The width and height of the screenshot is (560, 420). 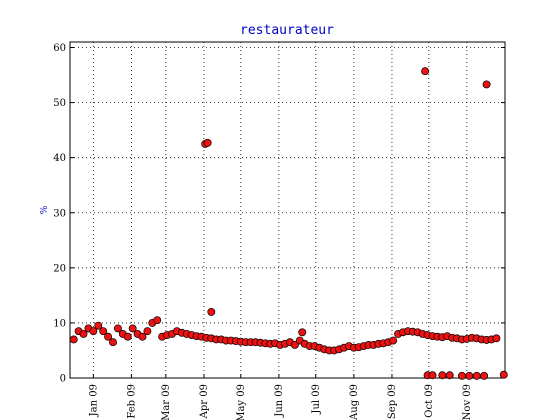 I want to click on x-tick-label: Oct 09, so click(x=429, y=401).